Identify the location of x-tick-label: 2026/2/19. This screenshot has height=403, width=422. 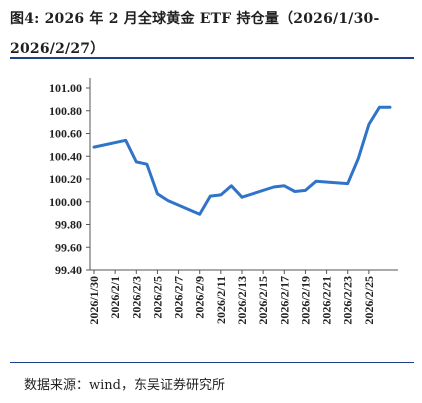
(305, 300).